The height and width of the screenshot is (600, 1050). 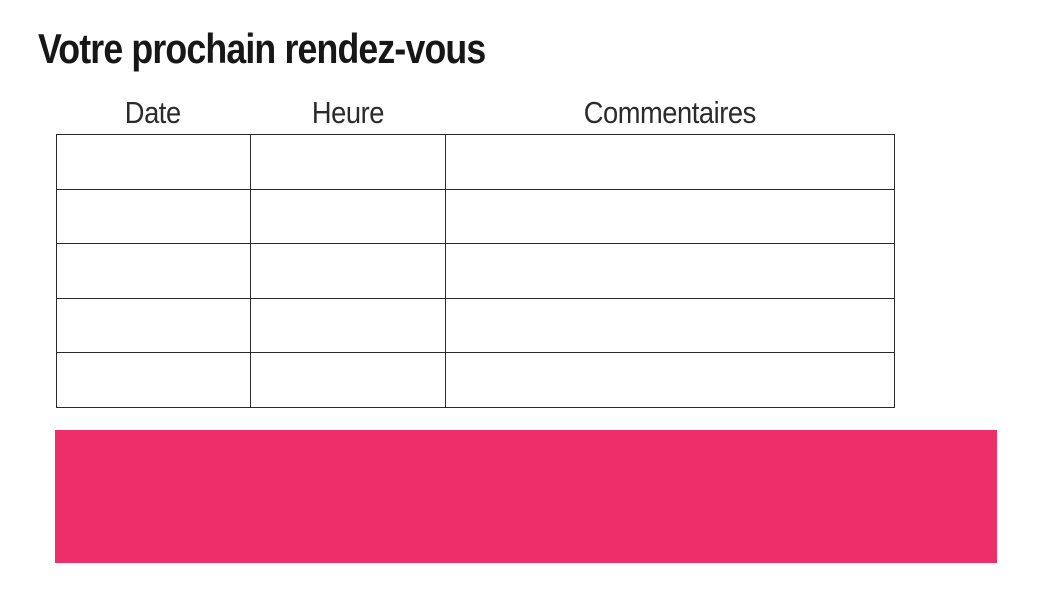 I want to click on table-header-row: Date Heure Commentaires, so click(x=475, y=112).